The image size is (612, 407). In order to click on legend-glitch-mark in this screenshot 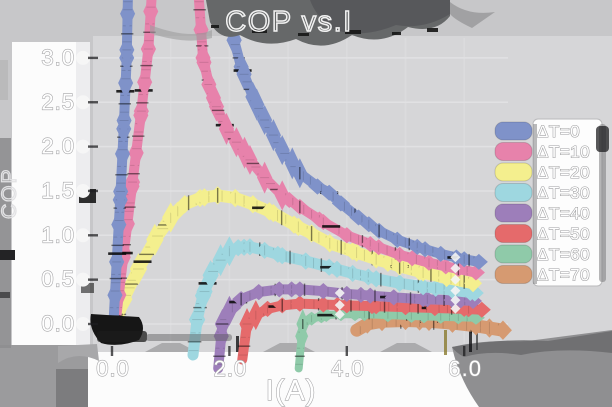, I will do `click(602, 139)`.